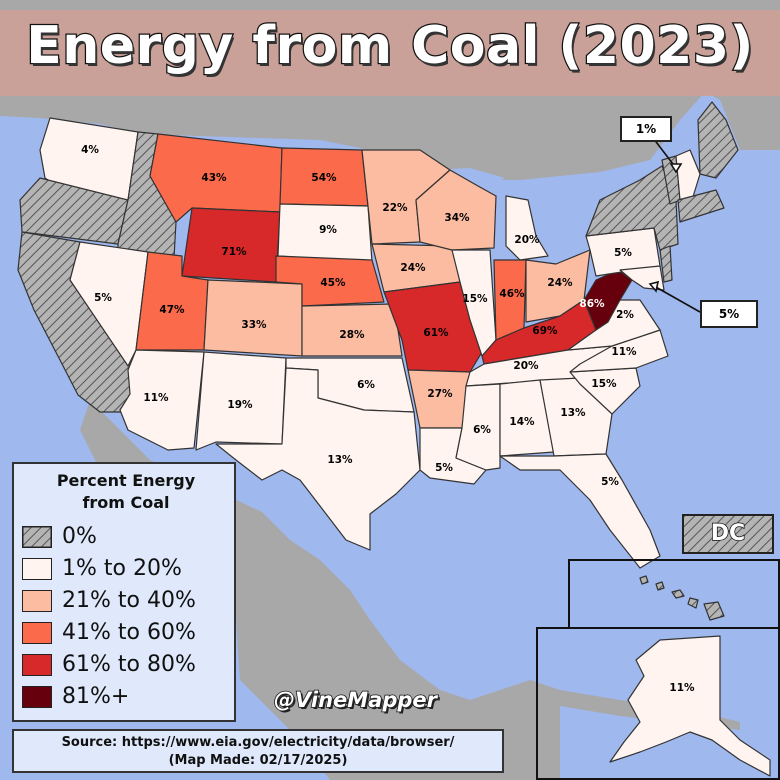  What do you see at coordinates (436, 333) in the screenshot?
I see `svg-text: 61%` at bounding box center [436, 333].